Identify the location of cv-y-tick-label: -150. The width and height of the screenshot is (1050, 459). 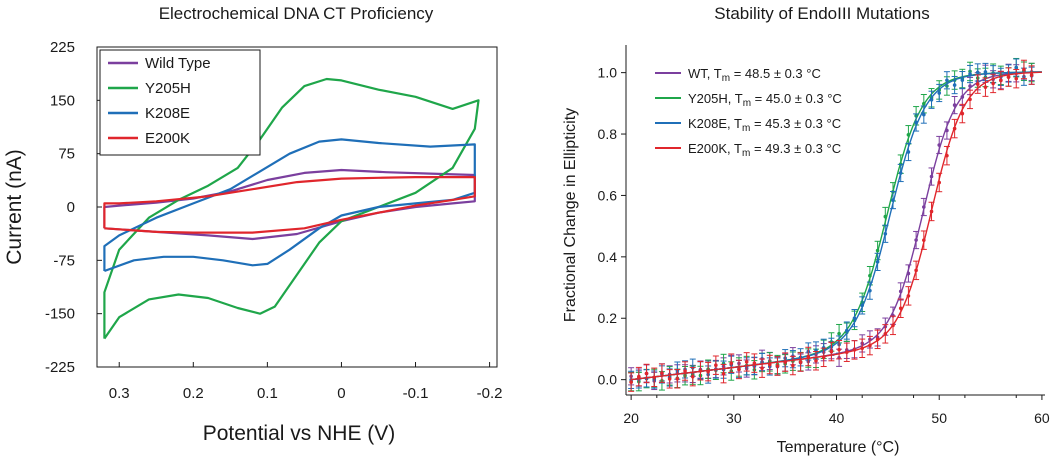
(60, 314).